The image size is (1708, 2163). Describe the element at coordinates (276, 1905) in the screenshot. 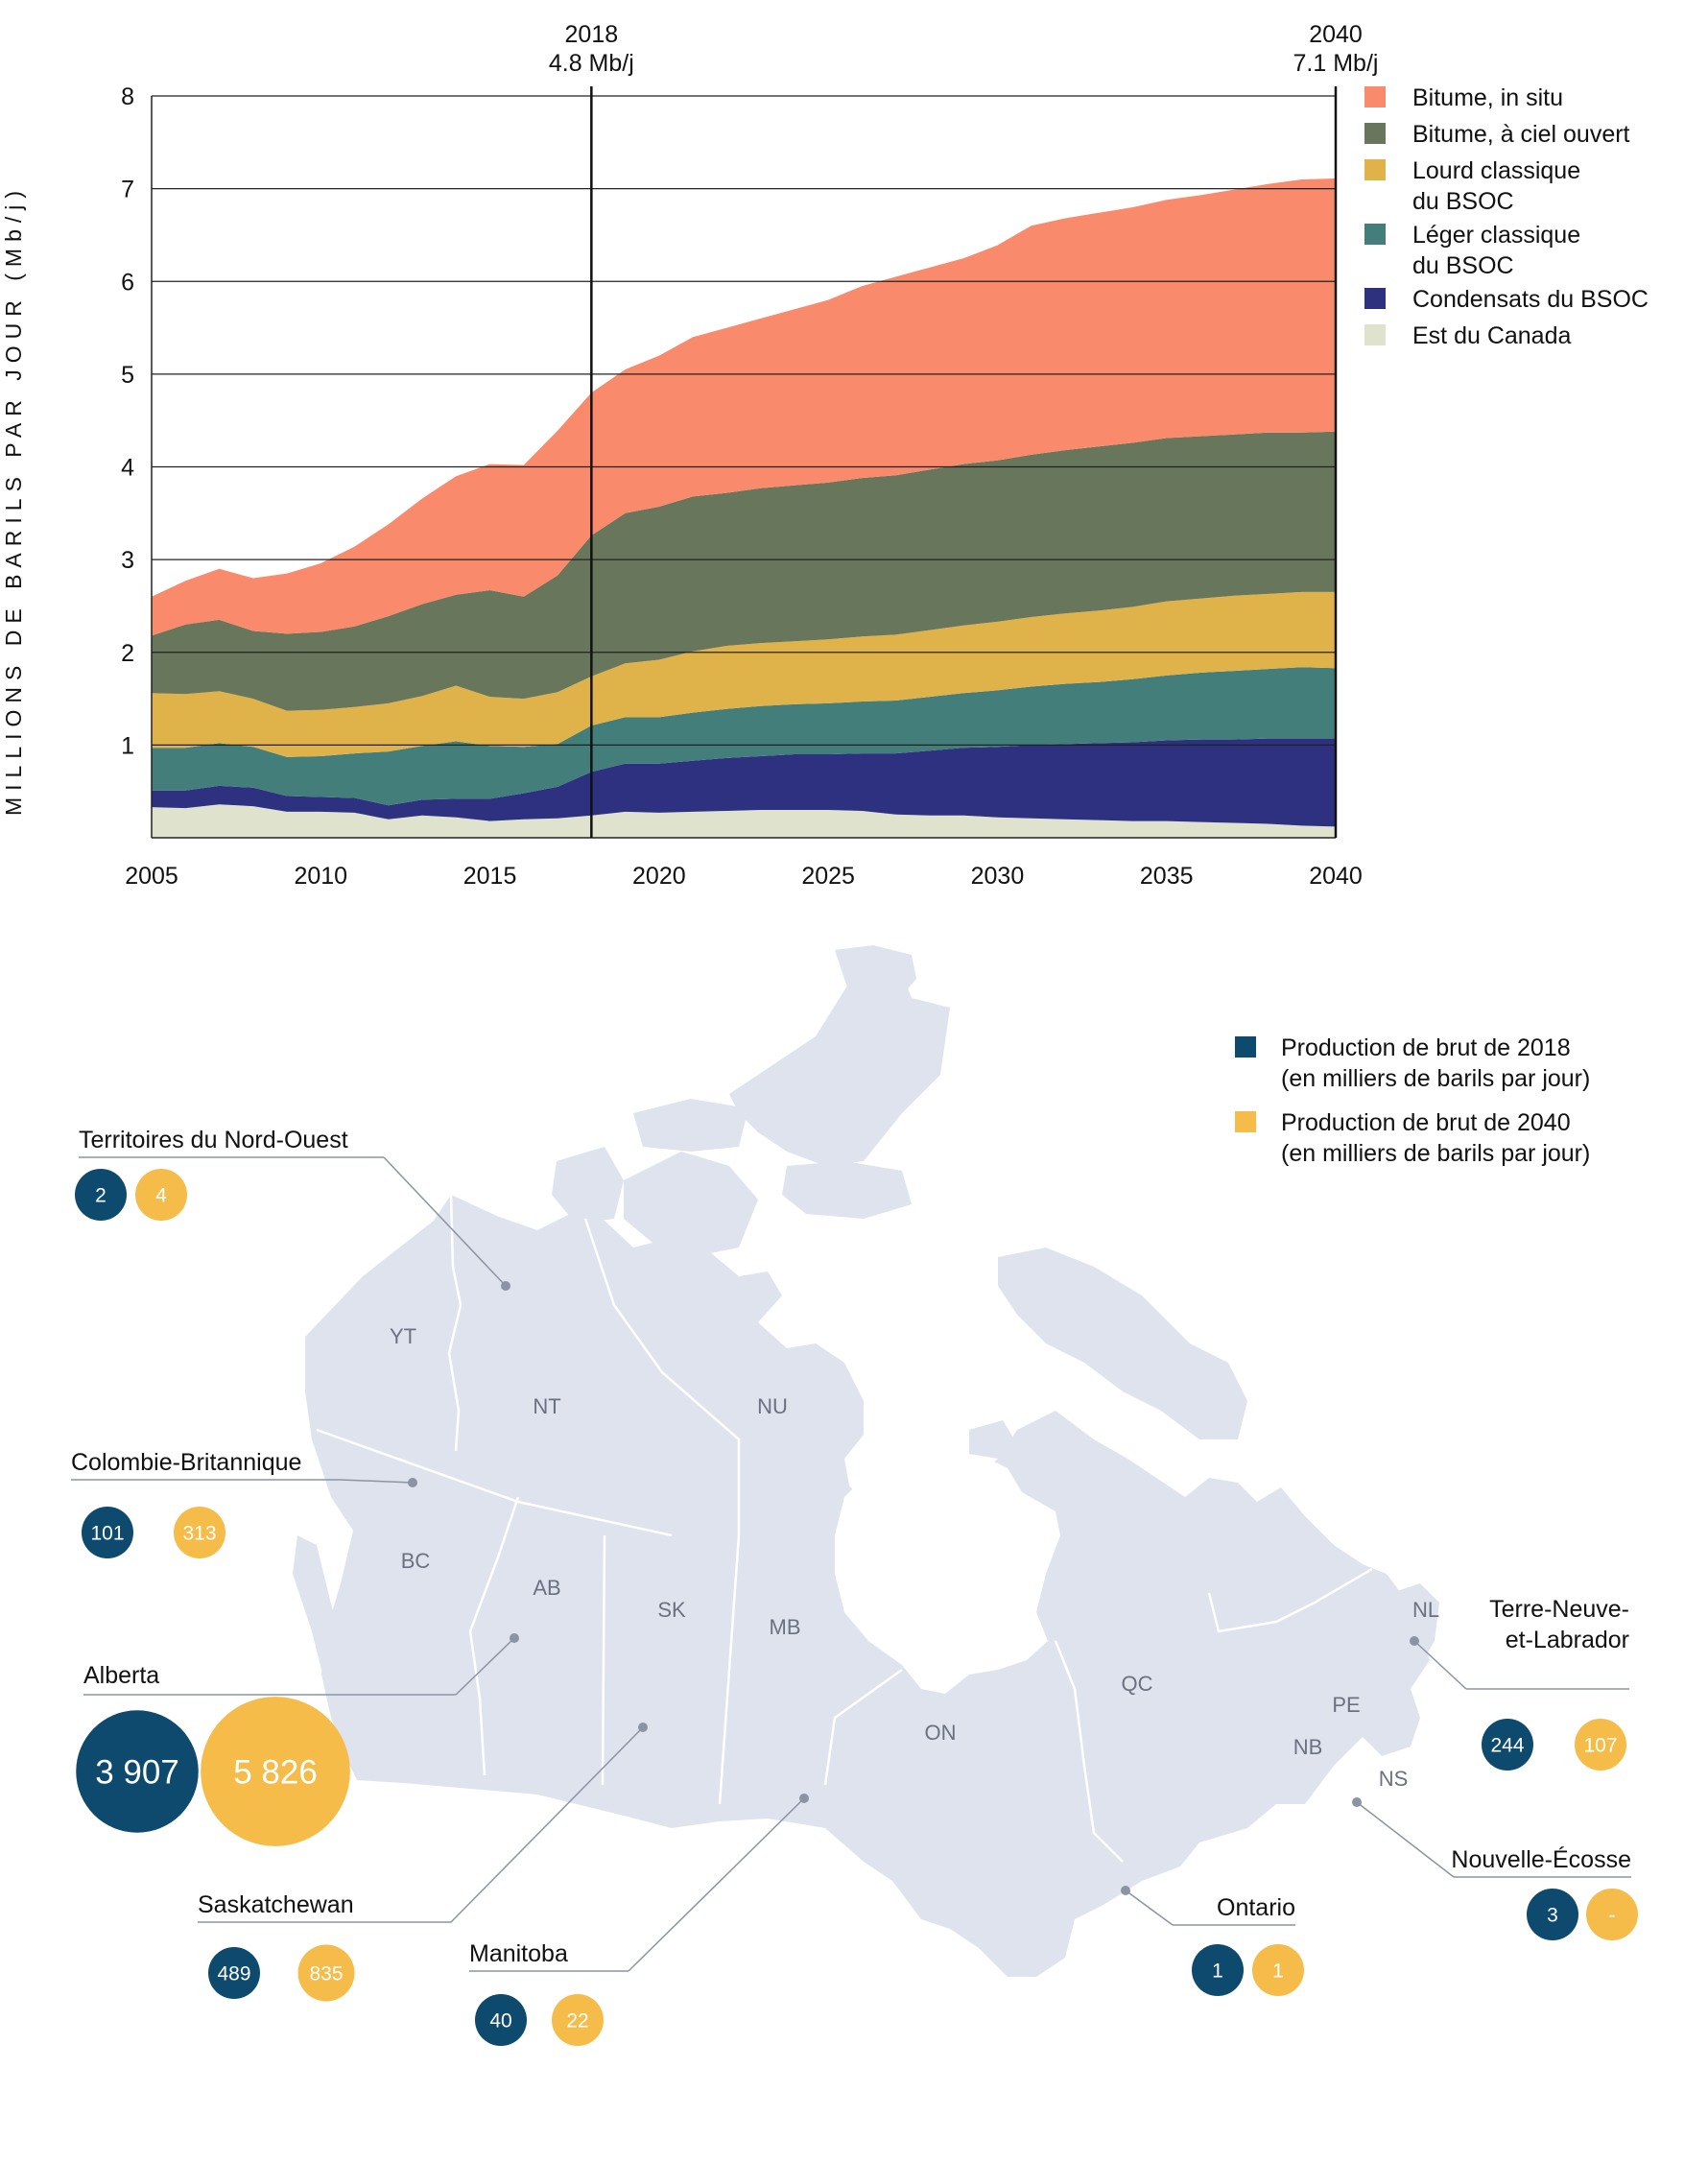

I see `region-name: Saskatchewan` at that location.